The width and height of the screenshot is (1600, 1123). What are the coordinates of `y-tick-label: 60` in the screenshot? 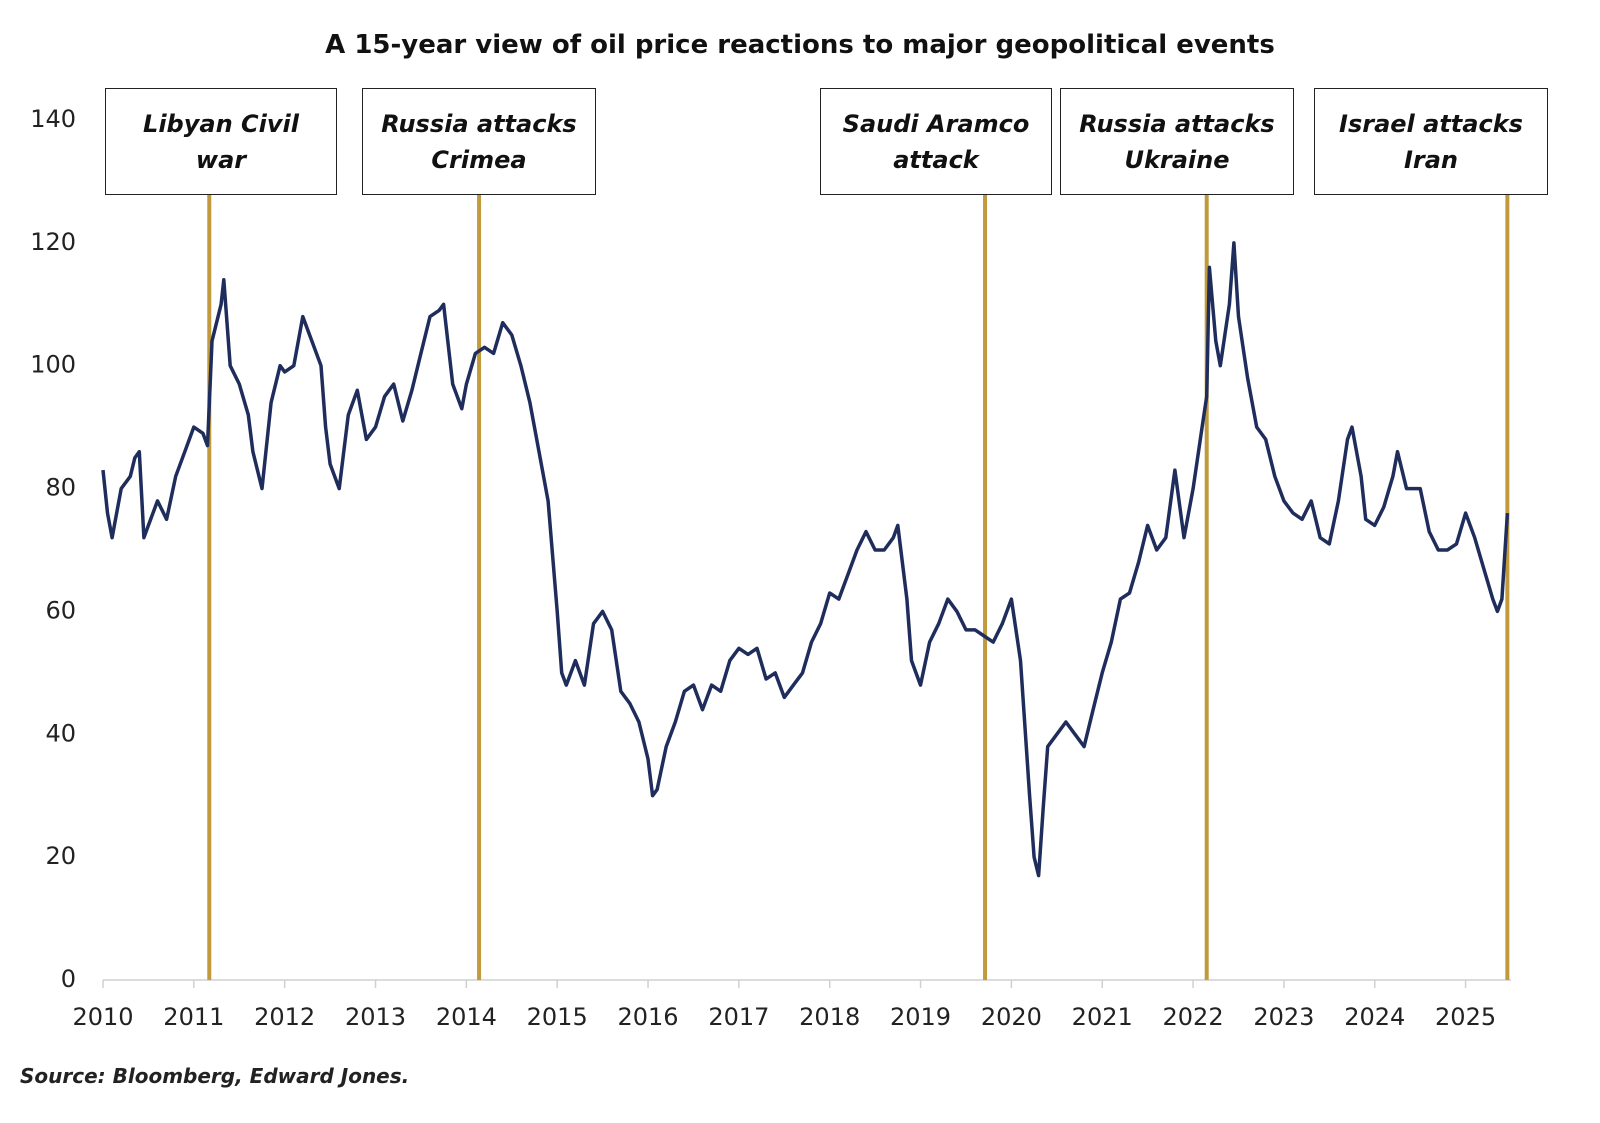 It's located at (60, 610).